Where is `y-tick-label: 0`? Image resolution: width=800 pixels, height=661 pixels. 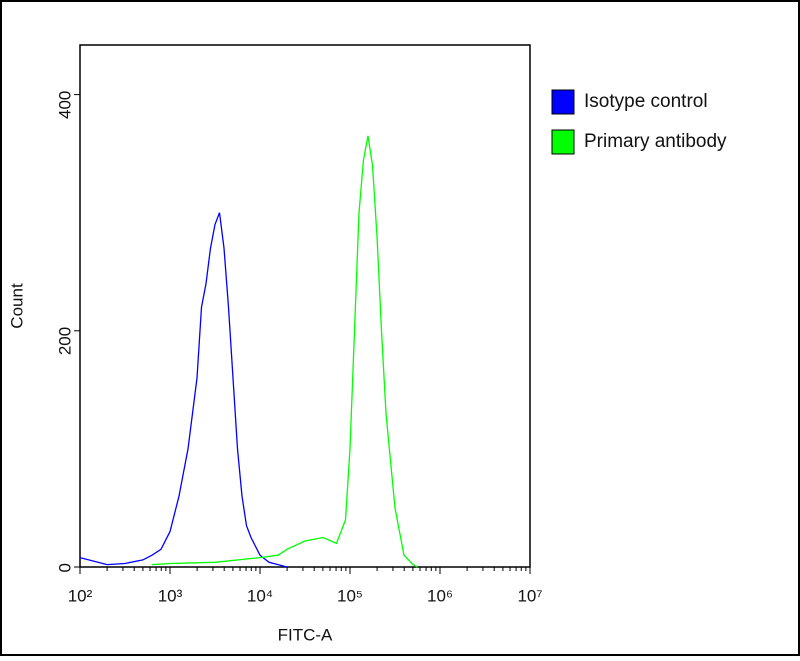
y-tick-label: 0 is located at coordinates (64, 567).